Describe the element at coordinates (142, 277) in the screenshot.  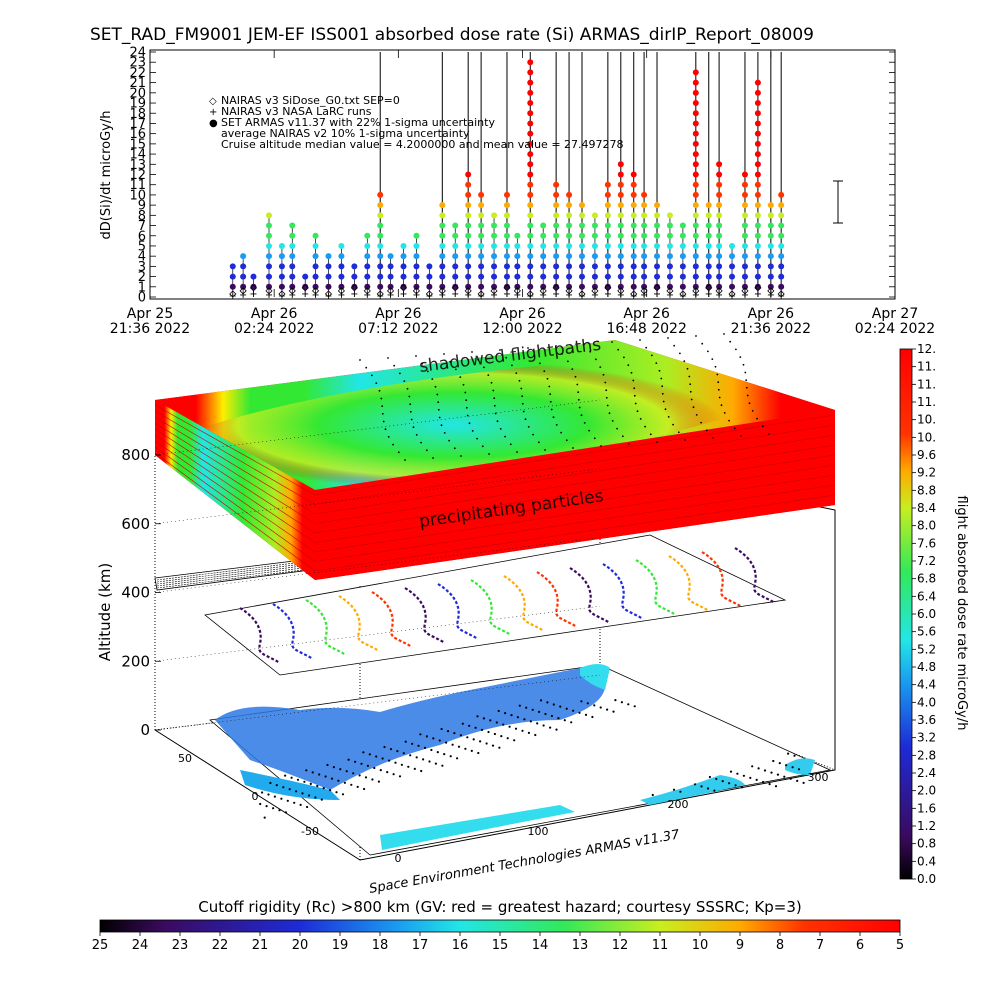
I see `y-tick-label: 2` at that location.